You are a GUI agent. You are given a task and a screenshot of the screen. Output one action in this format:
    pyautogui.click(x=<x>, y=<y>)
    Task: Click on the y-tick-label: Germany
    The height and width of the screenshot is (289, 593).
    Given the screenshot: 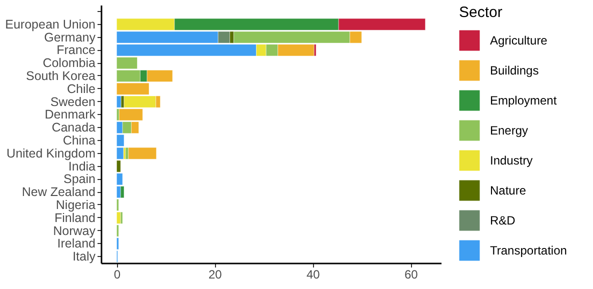 What is the action you would take?
    pyautogui.click(x=70, y=37)
    